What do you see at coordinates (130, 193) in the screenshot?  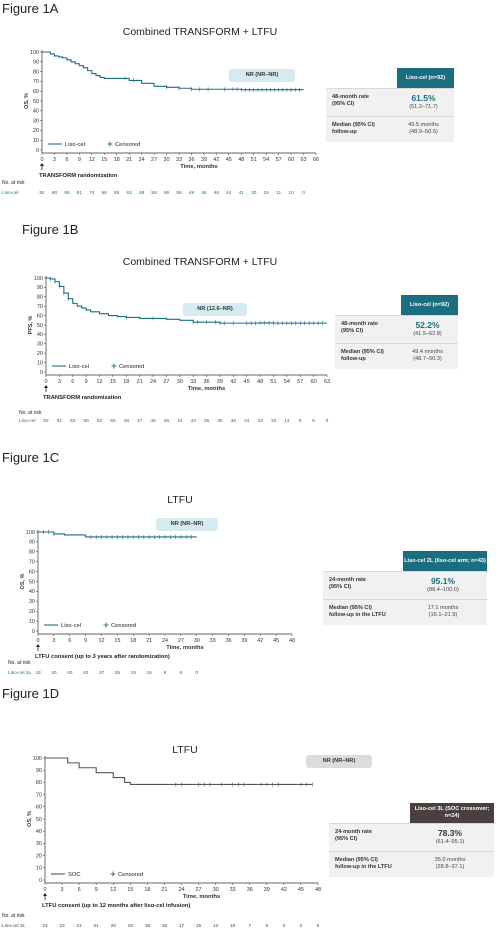 I see `risk-value: 63` at bounding box center [130, 193].